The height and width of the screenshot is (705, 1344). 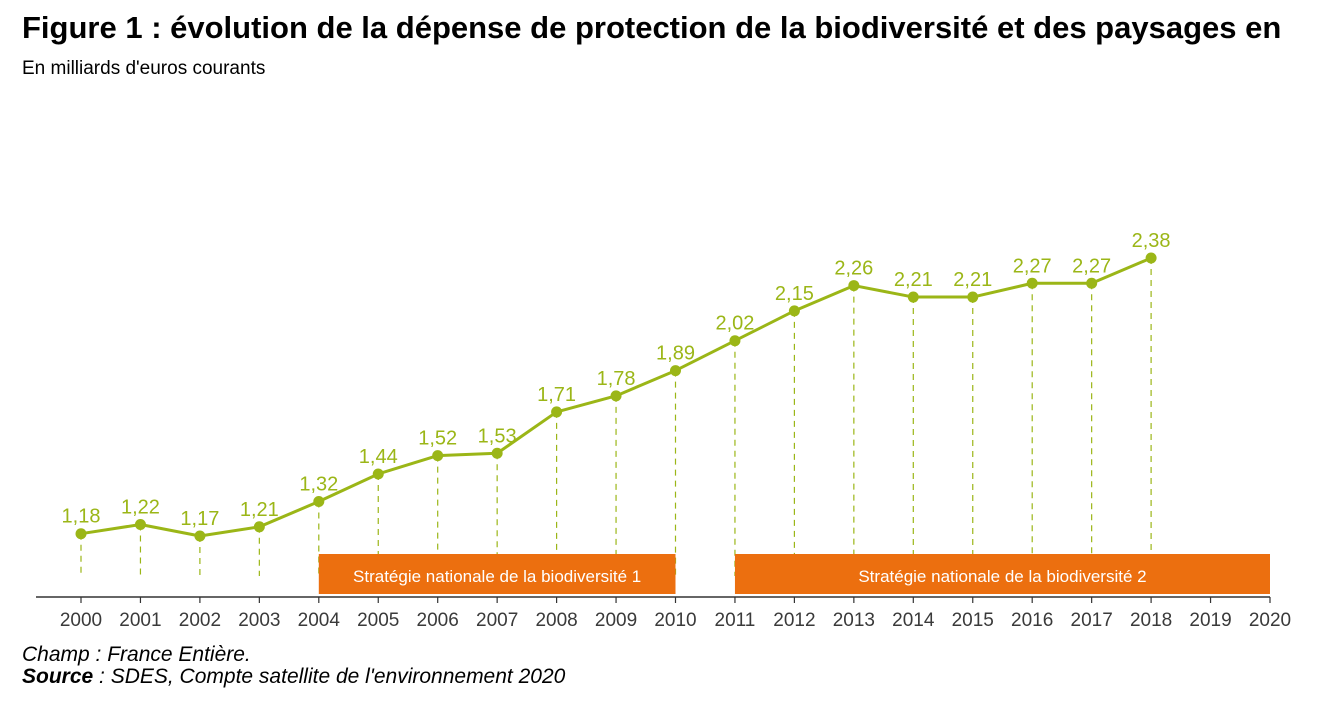 What do you see at coordinates (200, 536) in the screenshot?
I see `data-point-2002` at bounding box center [200, 536].